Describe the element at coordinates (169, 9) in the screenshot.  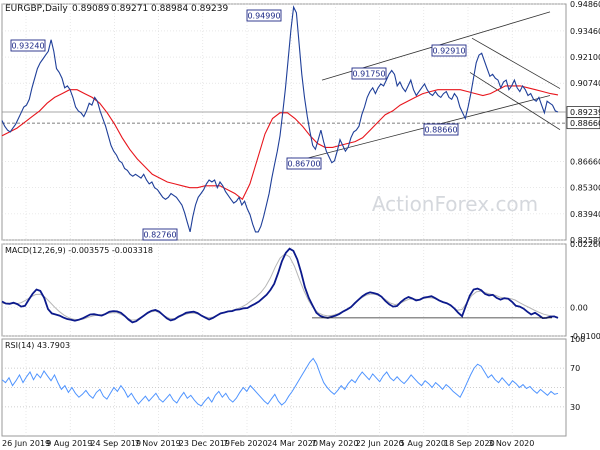
I see `ohlc-low: 0.88984` at that location.